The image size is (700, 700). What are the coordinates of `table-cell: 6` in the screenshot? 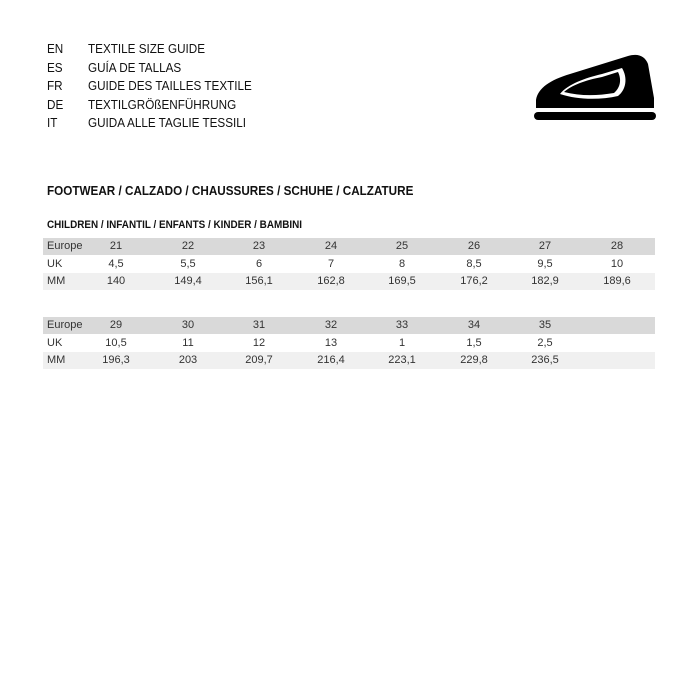 It's located at (259, 263).